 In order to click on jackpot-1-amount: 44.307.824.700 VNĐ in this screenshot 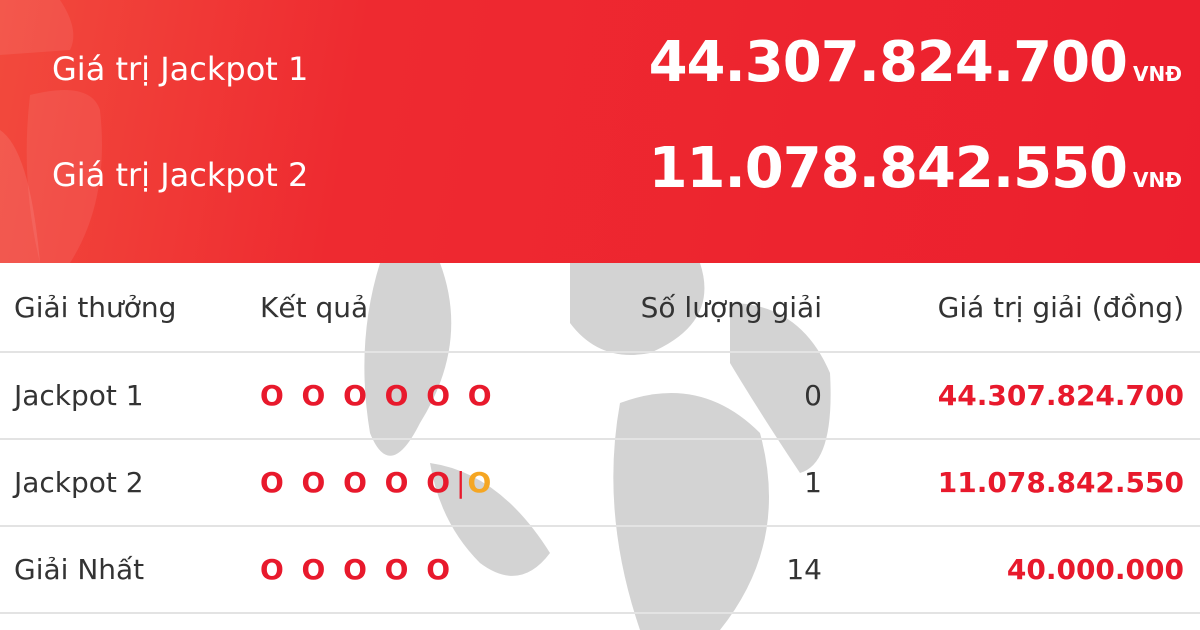, I will do `click(915, 62)`.